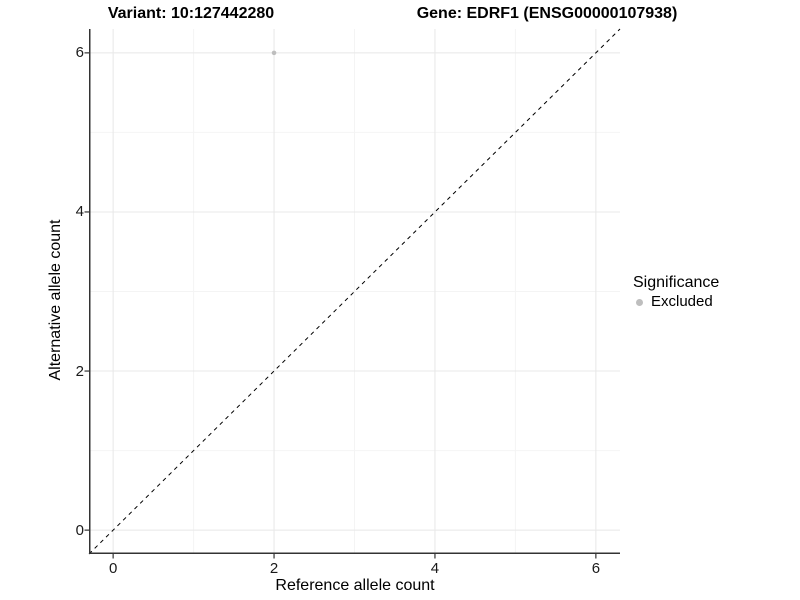 The width and height of the screenshot is (800, 600). I want to click on y-tick-label: 4, so click(79, 212).